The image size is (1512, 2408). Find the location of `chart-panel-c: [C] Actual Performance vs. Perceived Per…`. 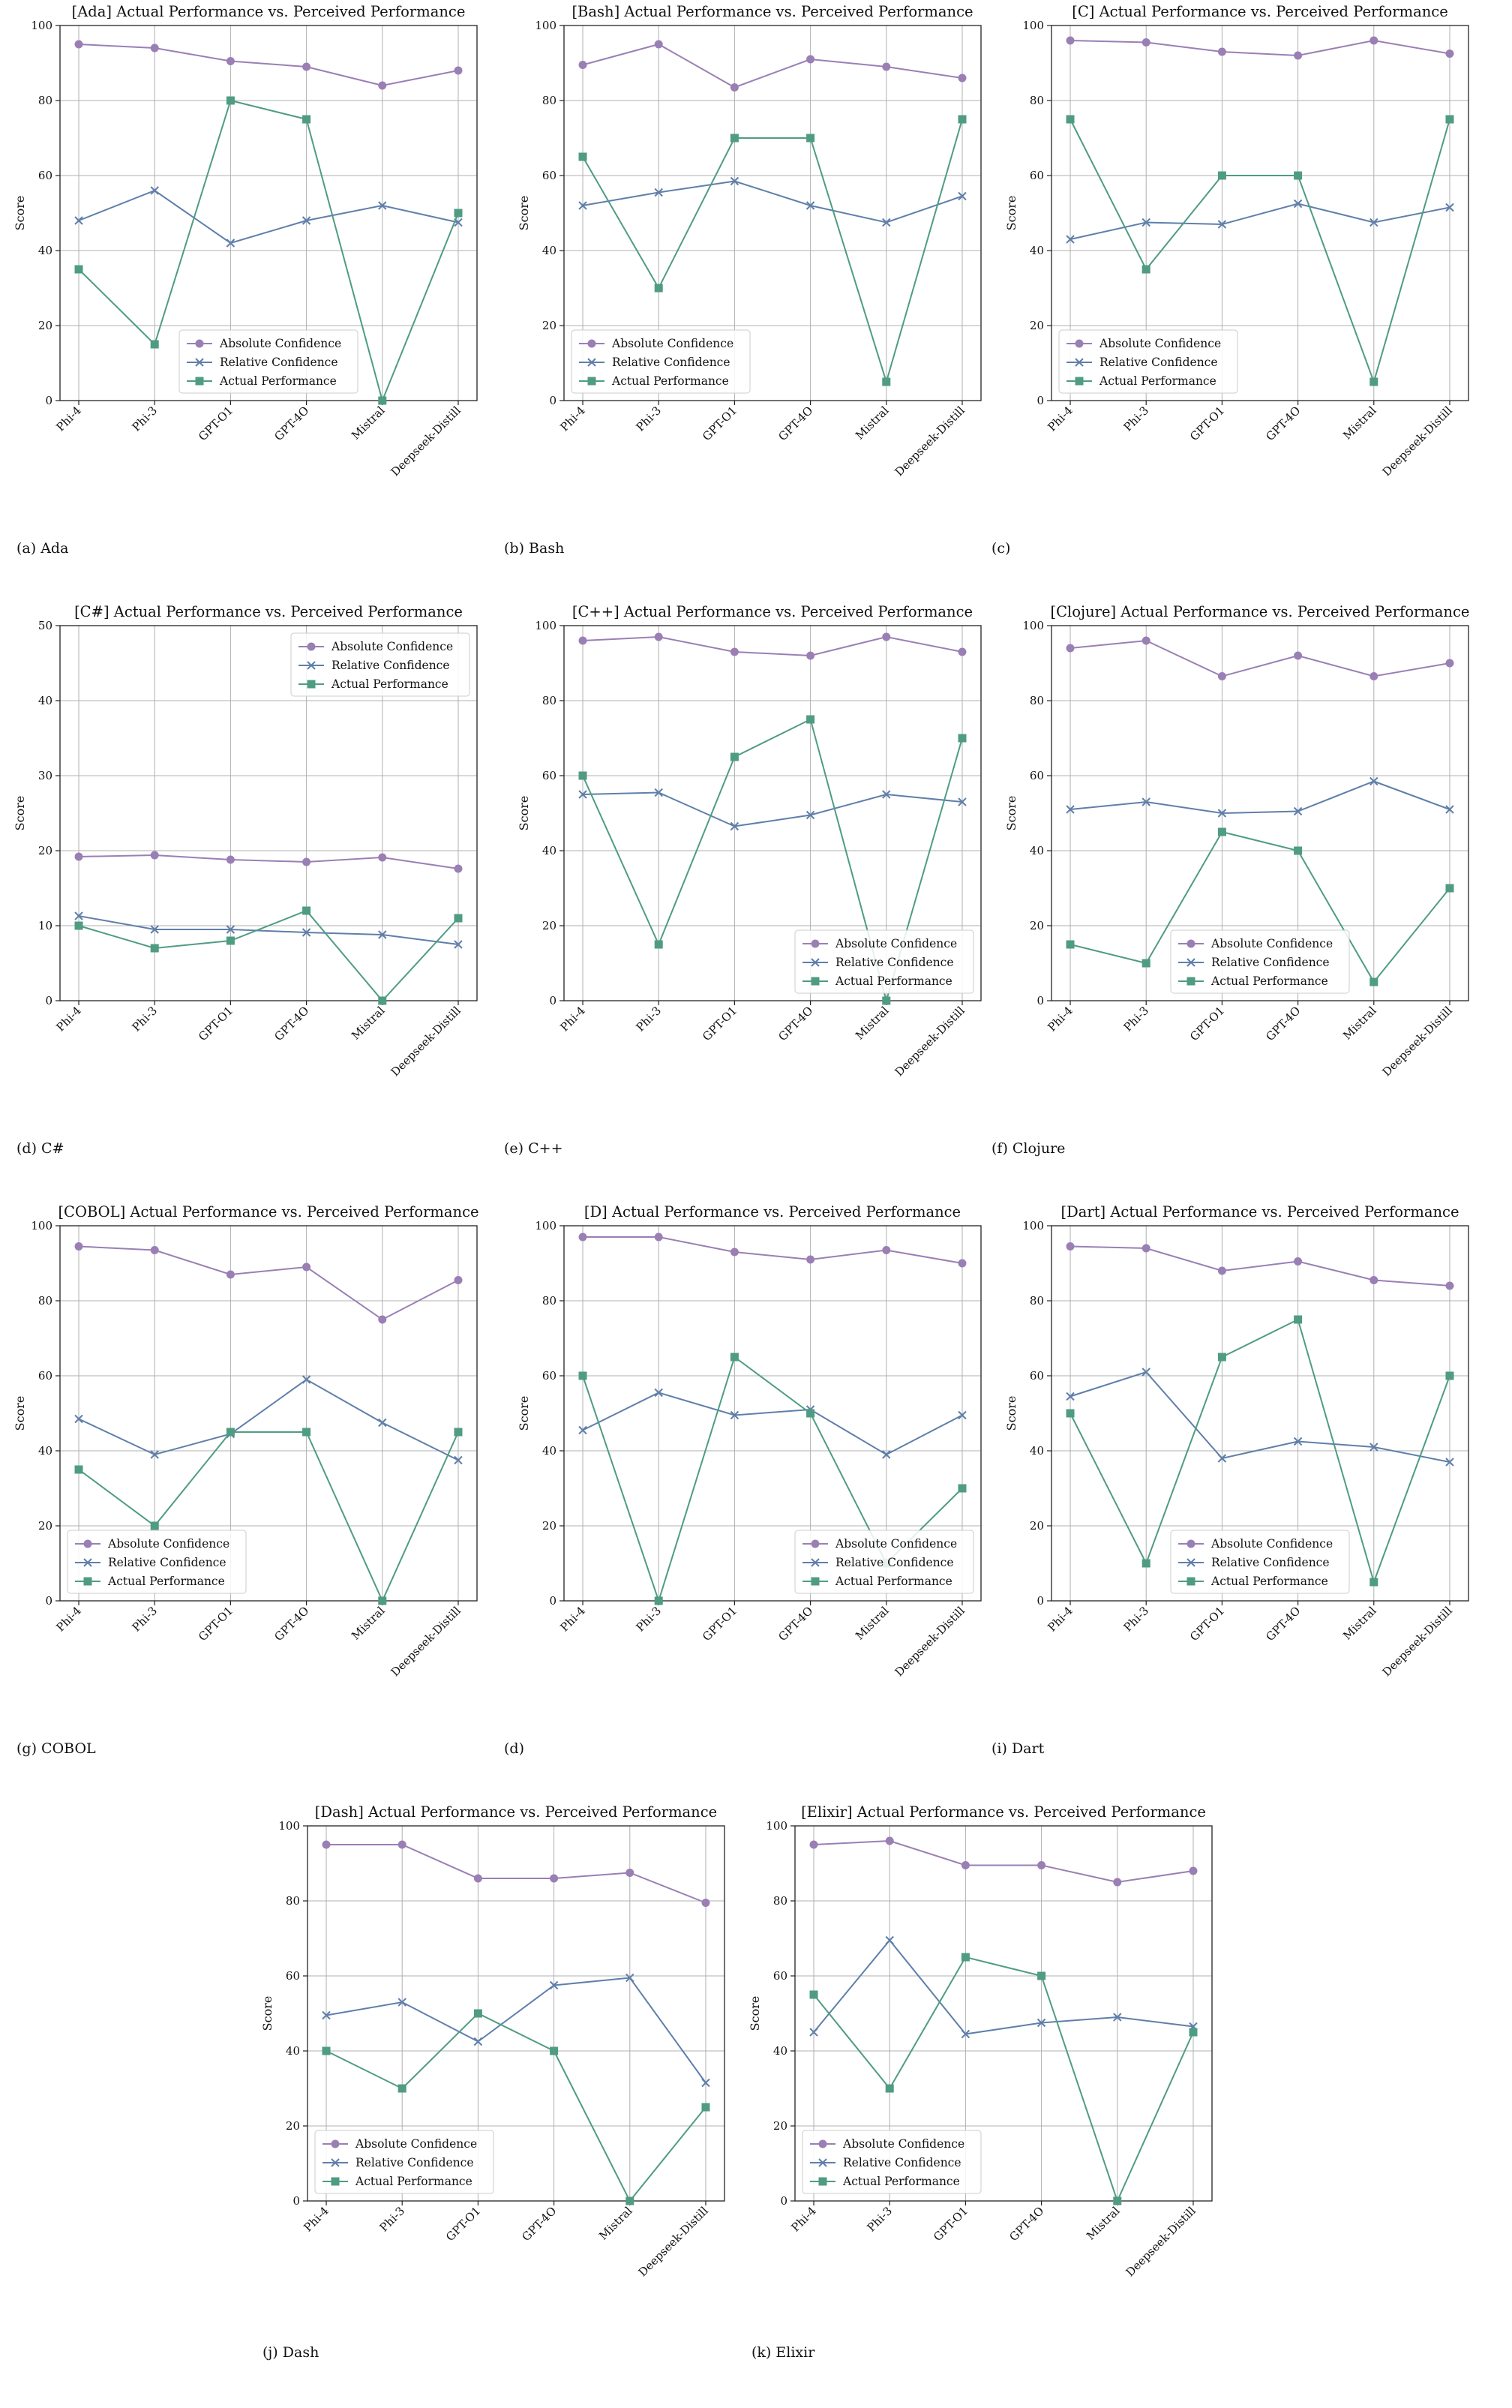

chart-panel-c: [C] Actual Performance vs. Perceived Per… is located at coordinates (1247, 270).